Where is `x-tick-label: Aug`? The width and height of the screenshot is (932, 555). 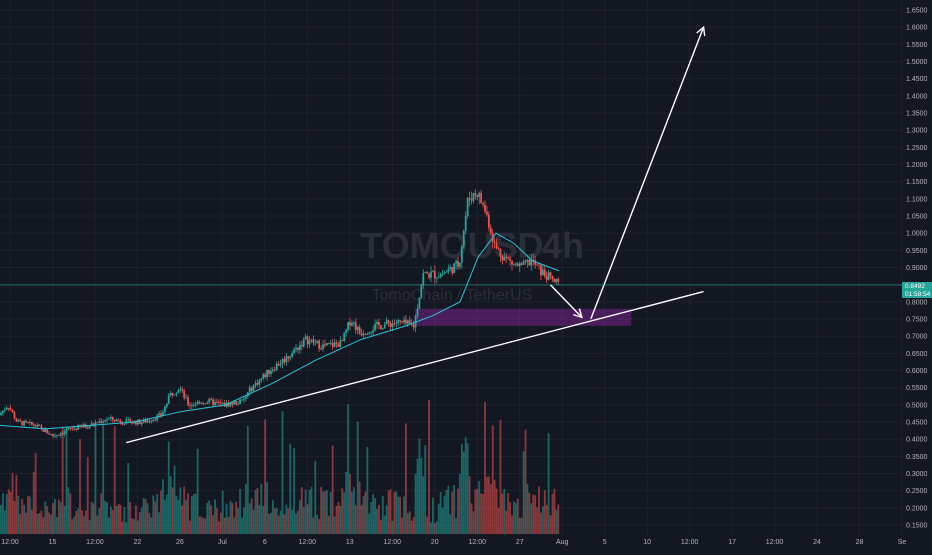
x-tick-label: Aug is located at coordinates (562, 542).